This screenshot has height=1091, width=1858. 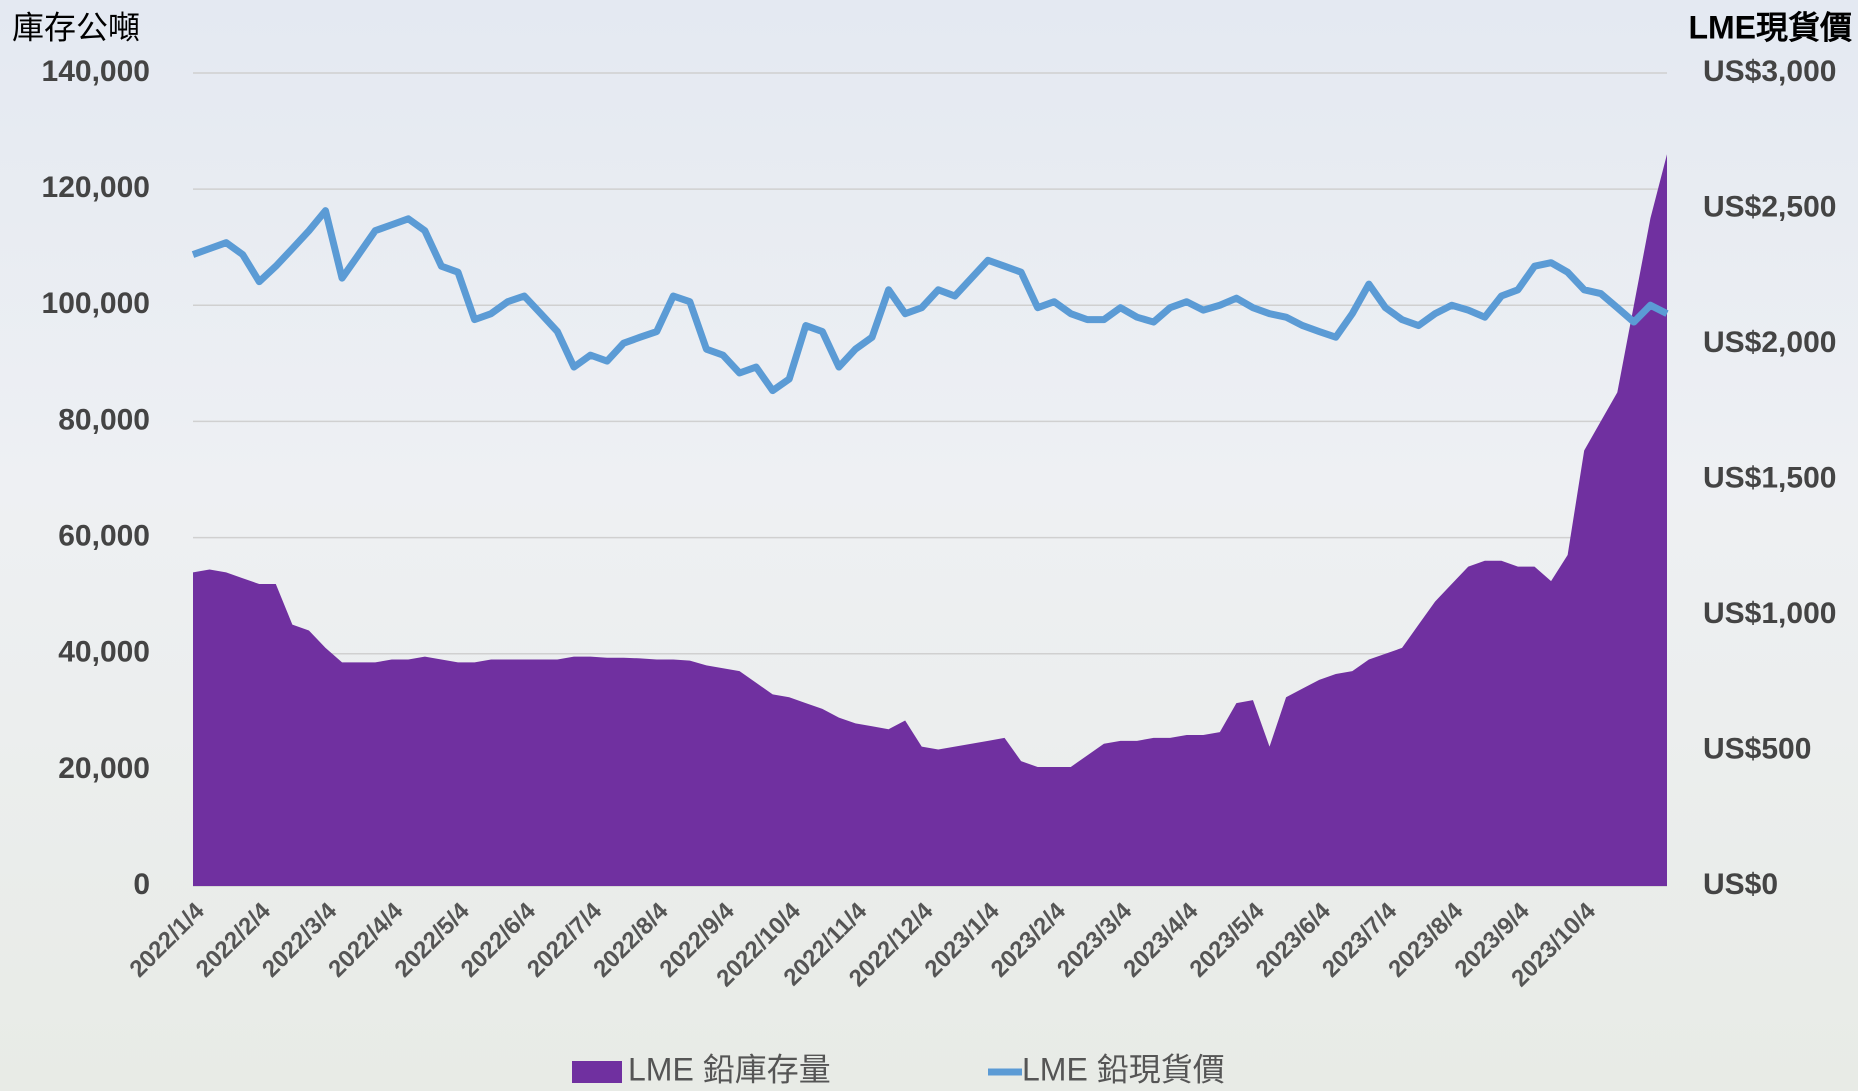 What do you see at coordinates (96, 71) in the screenshot?
I see `y-tick-label: 140,000` at bounding box center [96, 71].